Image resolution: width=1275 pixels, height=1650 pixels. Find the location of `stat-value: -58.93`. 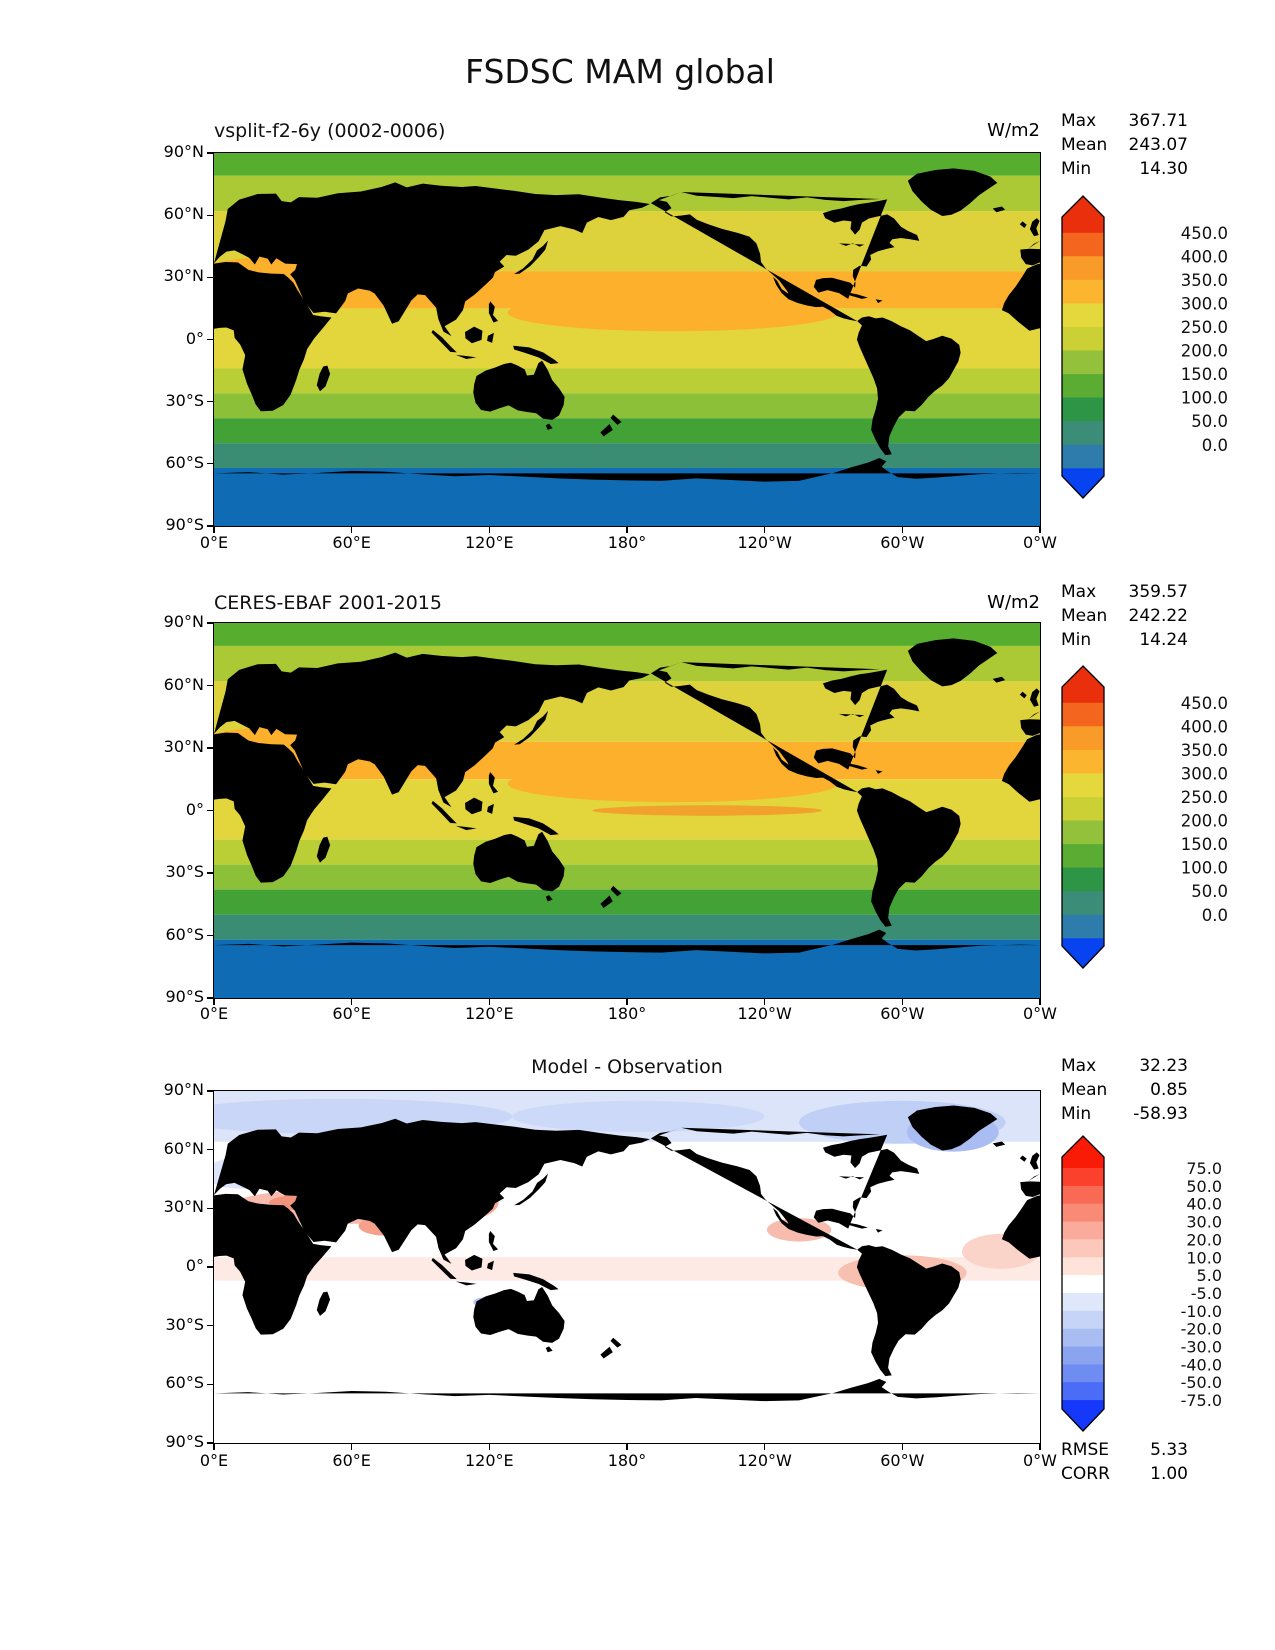

stat-value: -58.93 is located at coordinates (1160, 1114).